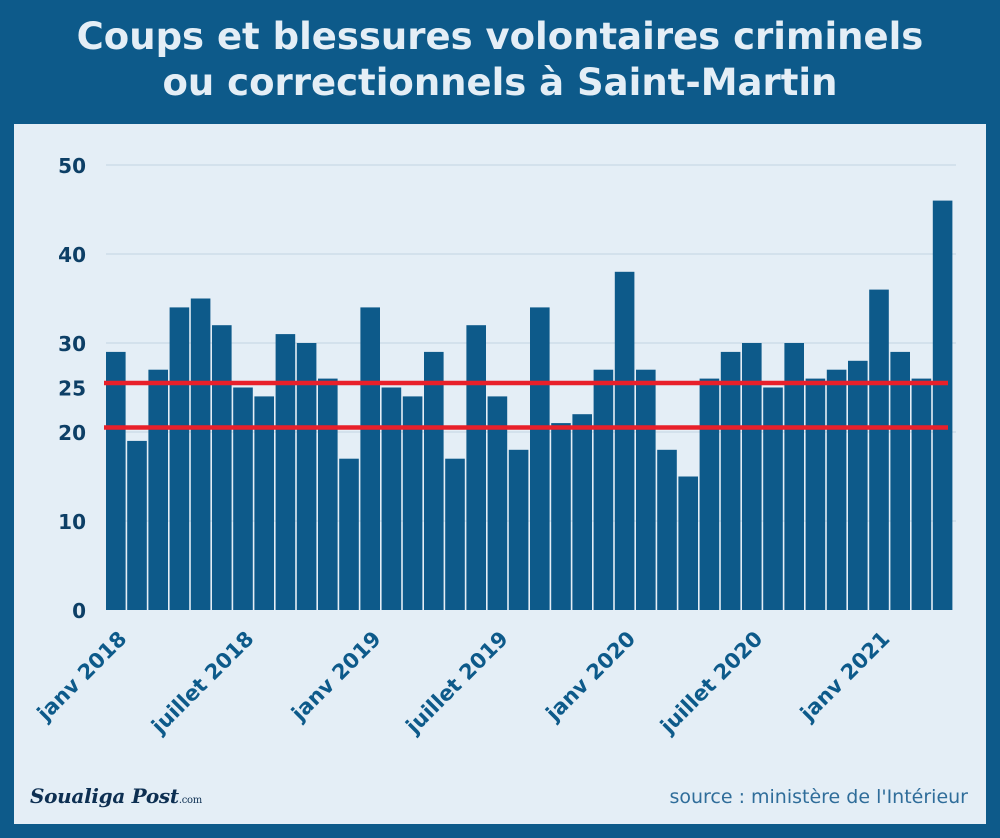  I want to click on x-tick-label-2020-01: janv 2020, so click(591, 677).